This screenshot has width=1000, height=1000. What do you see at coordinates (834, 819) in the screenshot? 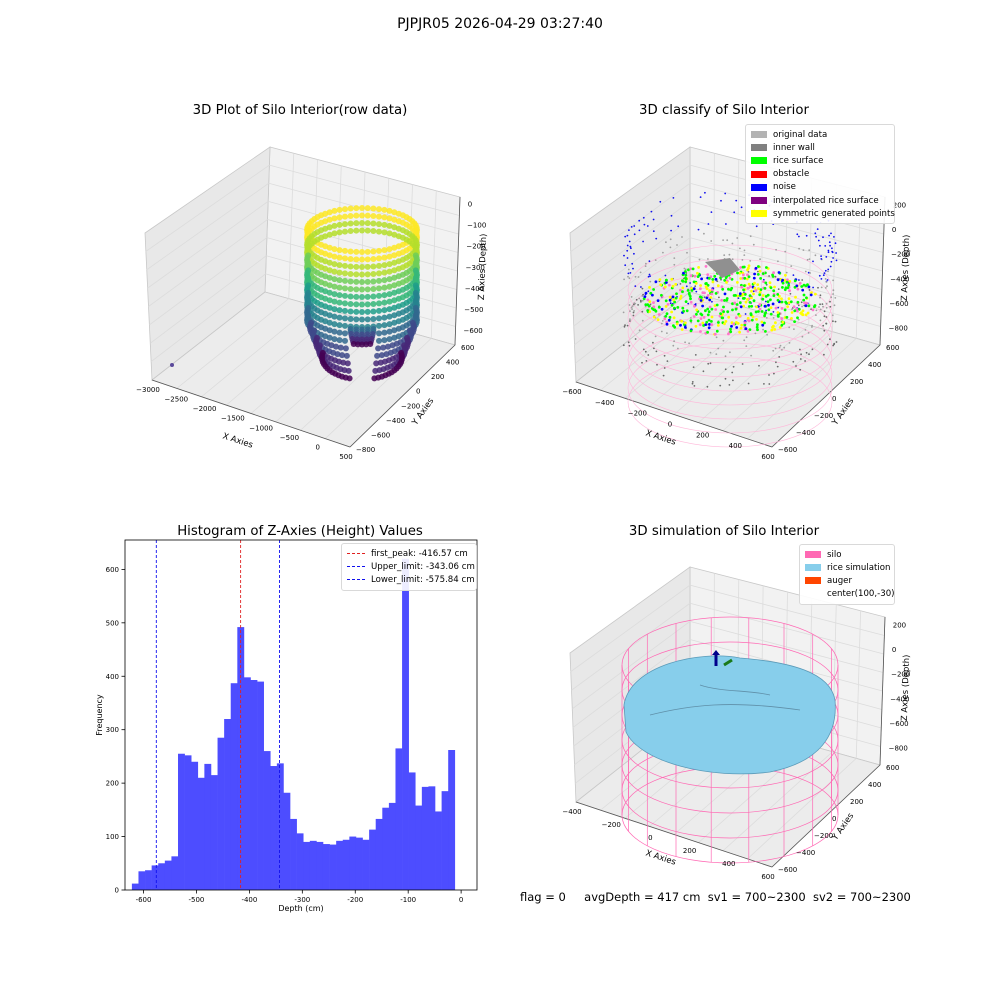
I see `y-tick-label: 0` at bounding box center [834, 819].